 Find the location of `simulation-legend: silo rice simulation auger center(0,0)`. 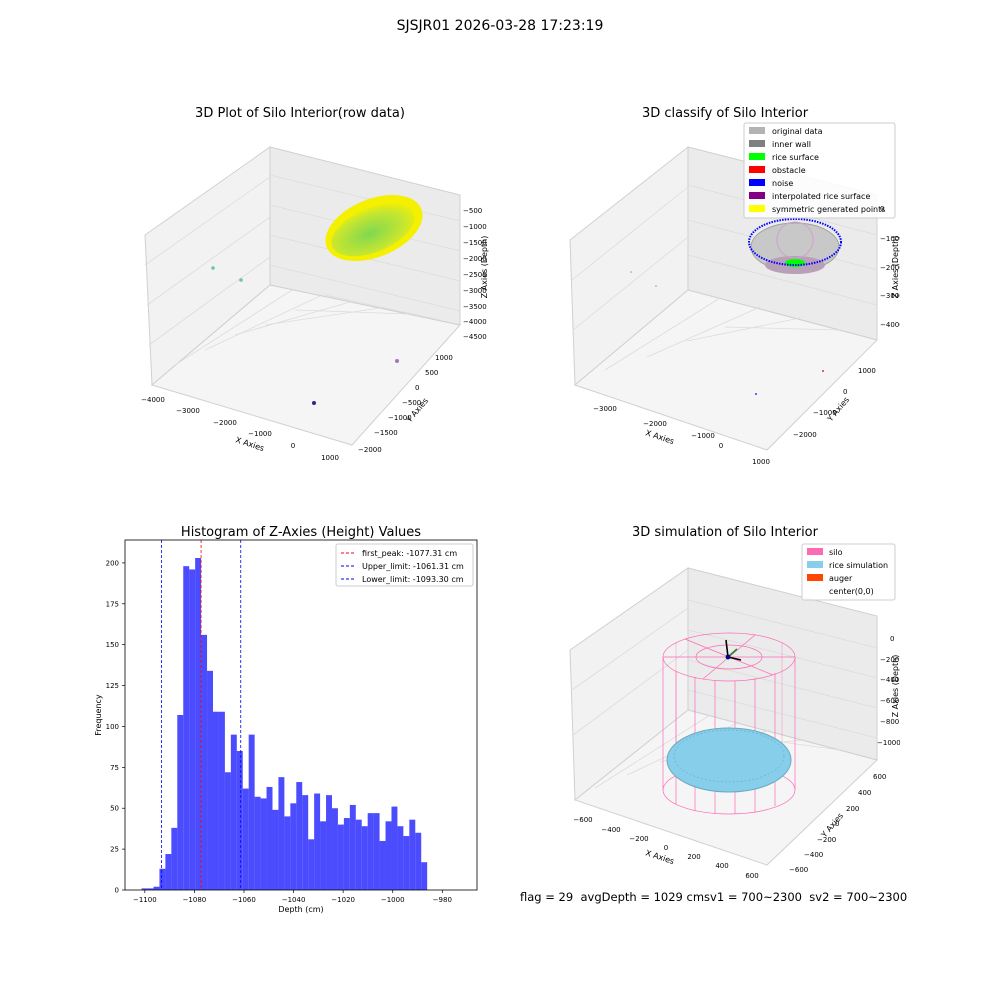

simulation-legend: silo rice simulation auger center(0,0) is located at coordinates (848, 572).